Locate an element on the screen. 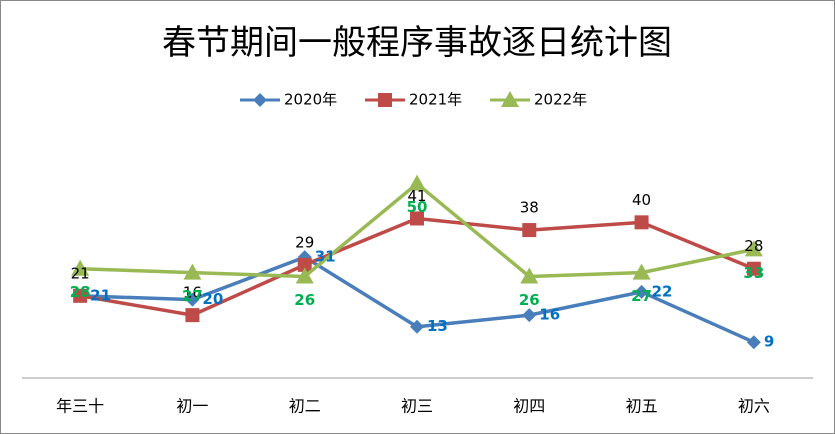 Image resolution: width=835 pixels, height=434 pixels. chart-title: 春节期间一般程序事故逐日统计图 is located at coordinates (417, 43).